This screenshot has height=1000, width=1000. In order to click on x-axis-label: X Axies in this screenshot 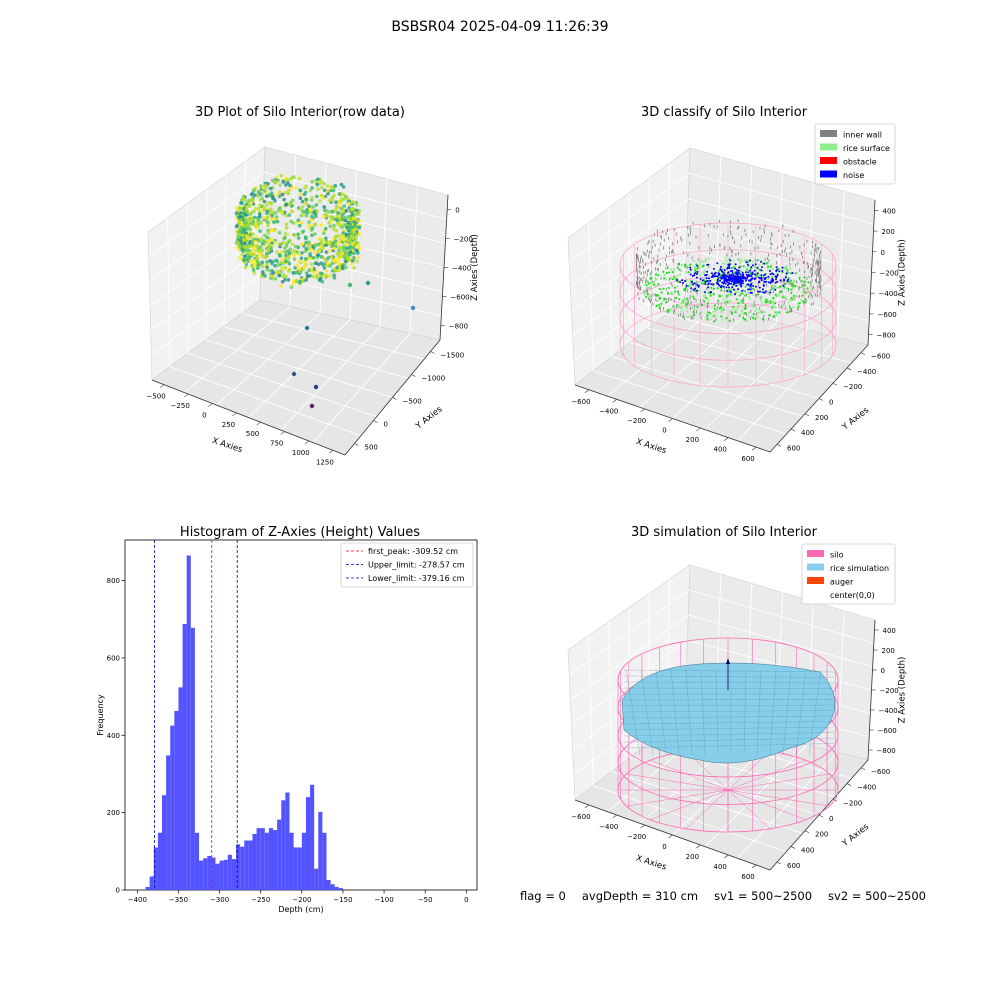, I will do `click(651, 862)`.